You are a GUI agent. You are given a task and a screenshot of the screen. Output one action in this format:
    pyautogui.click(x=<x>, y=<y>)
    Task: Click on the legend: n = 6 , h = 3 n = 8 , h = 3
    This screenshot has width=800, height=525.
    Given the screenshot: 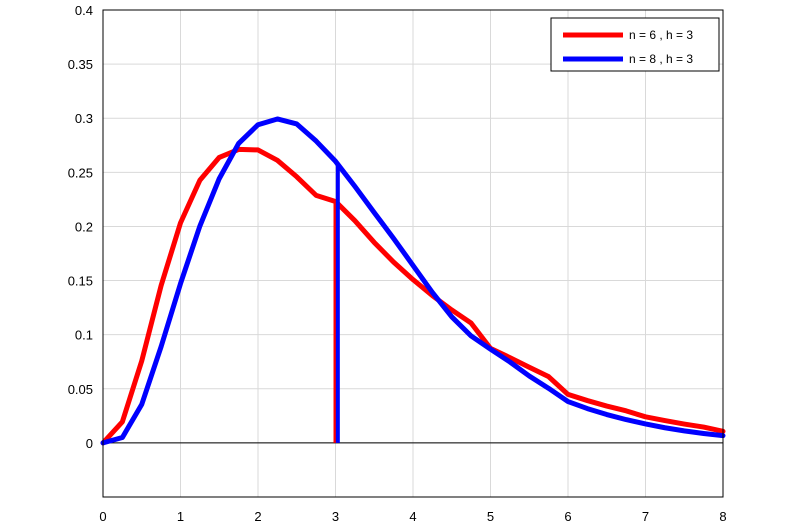 What is the action you would take?
    pyautogui.click(x=635, y=44)
    